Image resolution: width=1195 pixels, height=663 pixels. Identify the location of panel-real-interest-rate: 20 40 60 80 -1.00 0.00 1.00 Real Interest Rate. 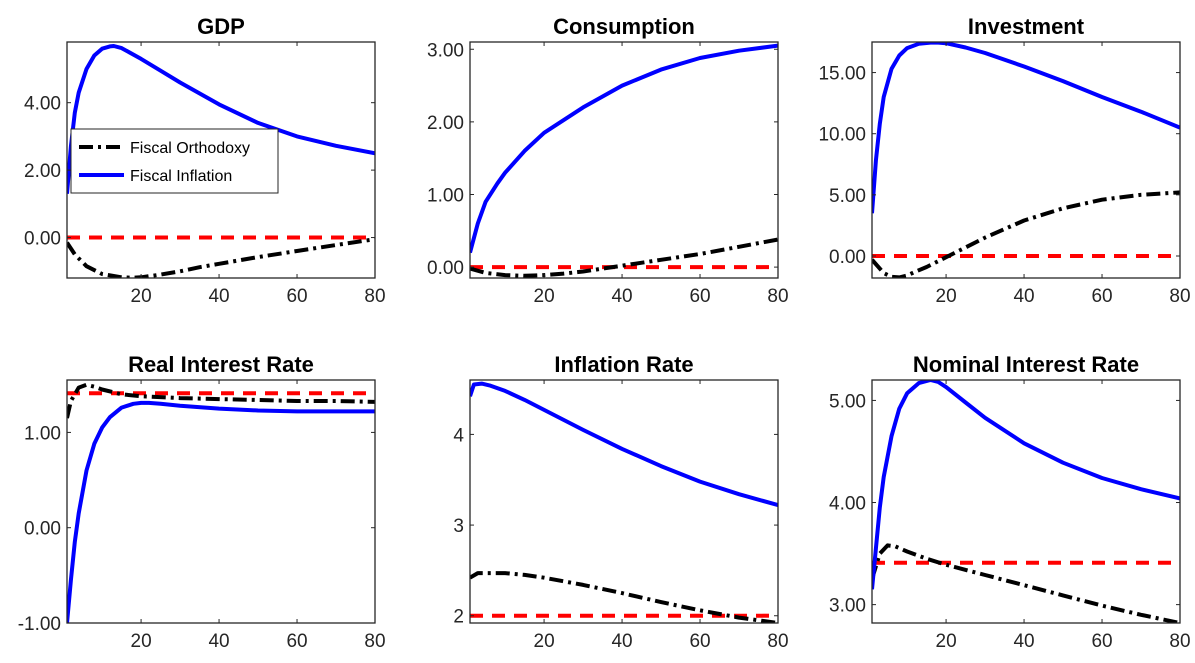
(202, 502).